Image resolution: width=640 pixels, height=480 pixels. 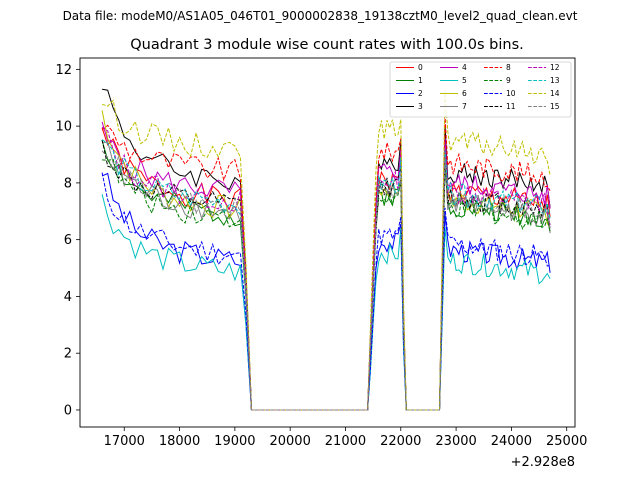 What do you see at coordinates (63, 70) in the screenshot?
I see `y-tick-label: 12` at bounding box center [63, 70].